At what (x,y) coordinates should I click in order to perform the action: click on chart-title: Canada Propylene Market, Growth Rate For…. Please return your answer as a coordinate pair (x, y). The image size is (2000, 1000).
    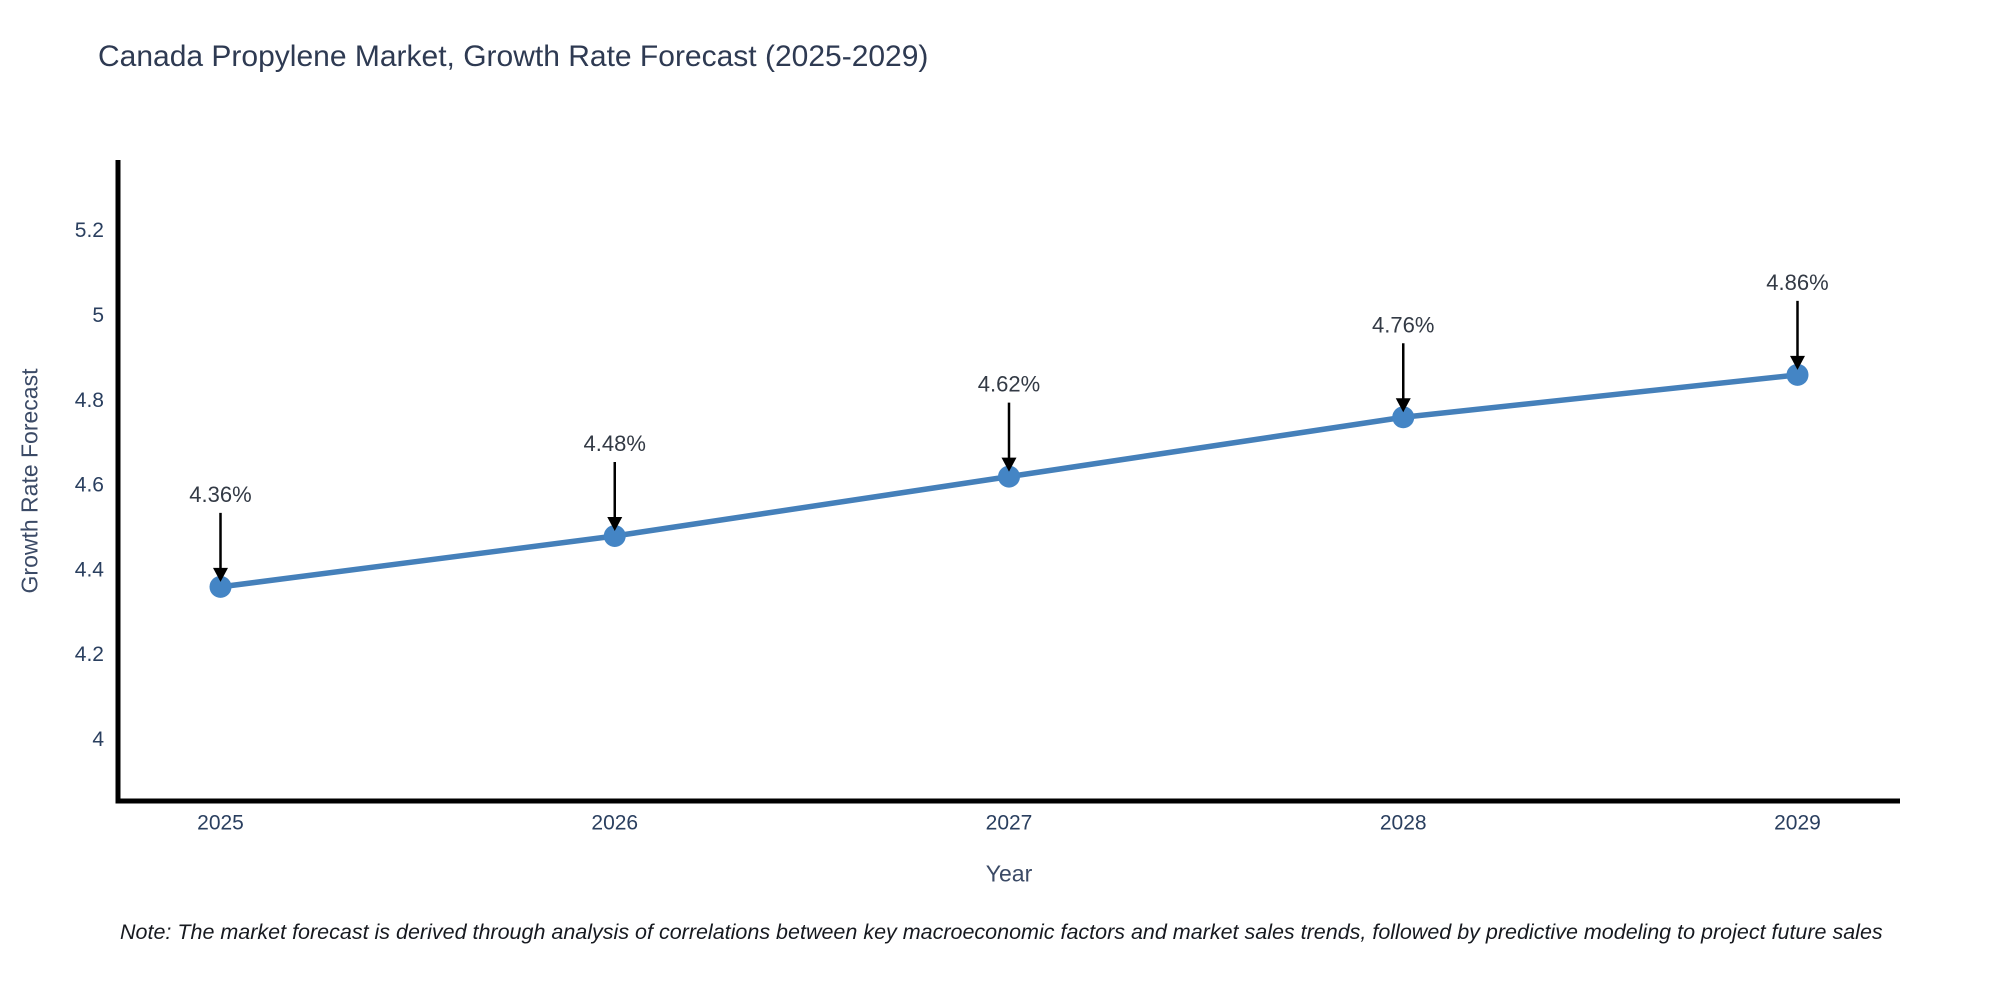
    Looking at the image, I should click on (513, 56).